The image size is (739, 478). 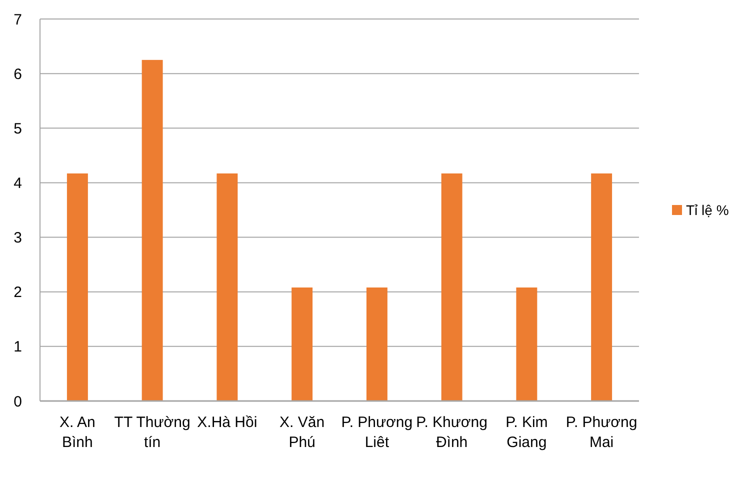 What do you see at coordinates (452, 432) in the screenshot?
I see `x-tick-label: P. Khương Đình` at bounding box center [452, 432].